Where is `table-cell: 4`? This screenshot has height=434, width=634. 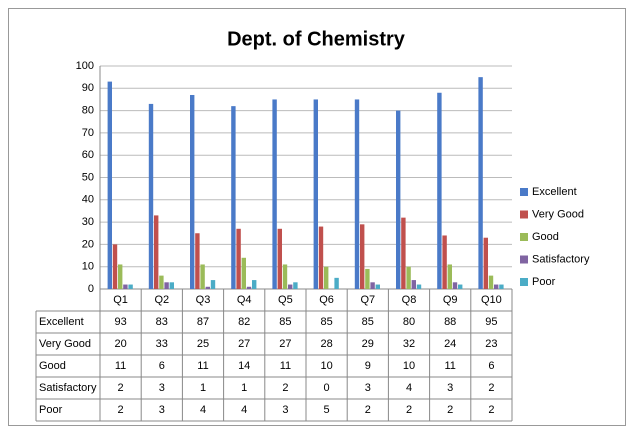
table-cell: 4 is located at coordinates (244, 410).